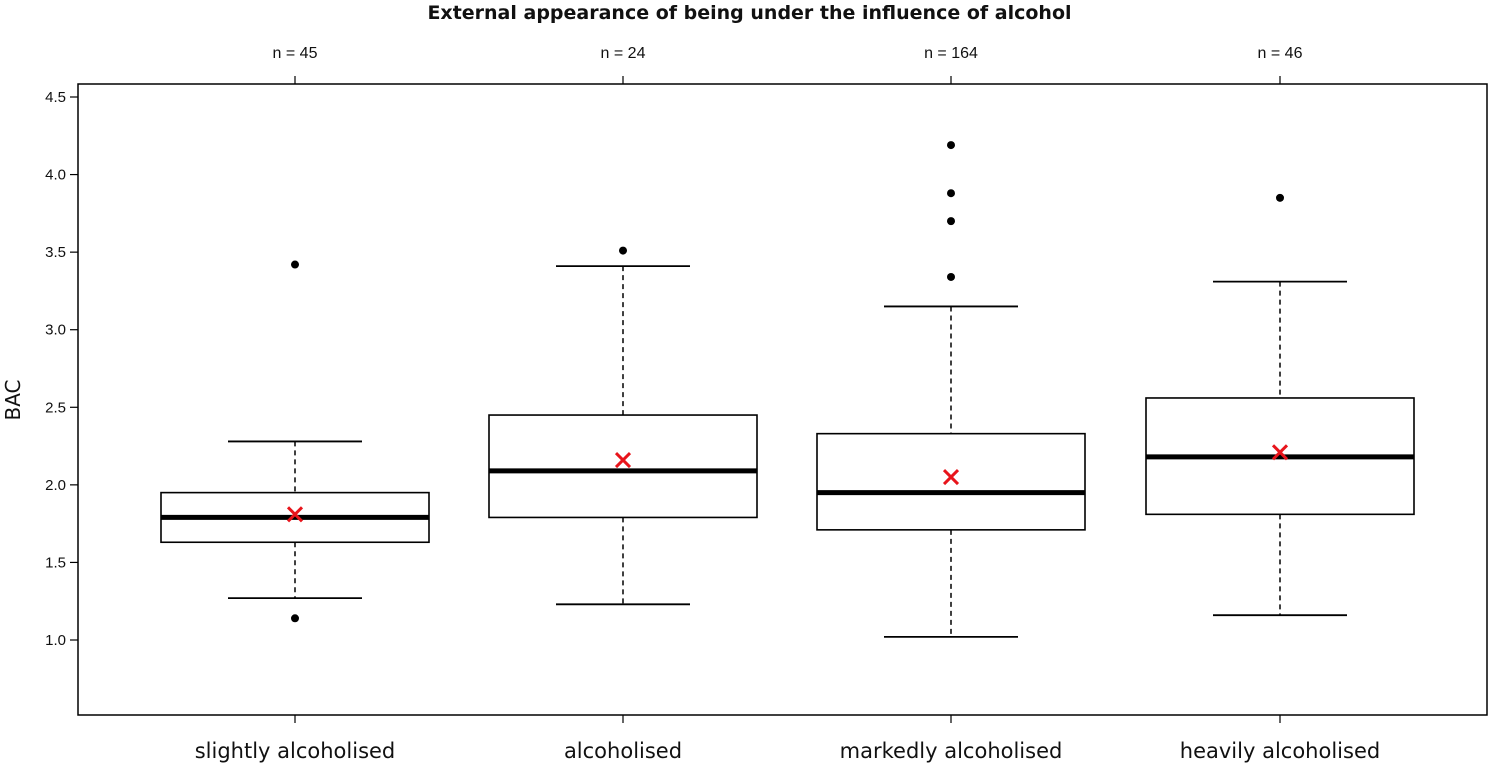 The height and width of the screenshot is (766, 1499). Describe the element at coordinates (1280, 751) in the screenshot. I see `category-label: heavily alcoholised` at that location.